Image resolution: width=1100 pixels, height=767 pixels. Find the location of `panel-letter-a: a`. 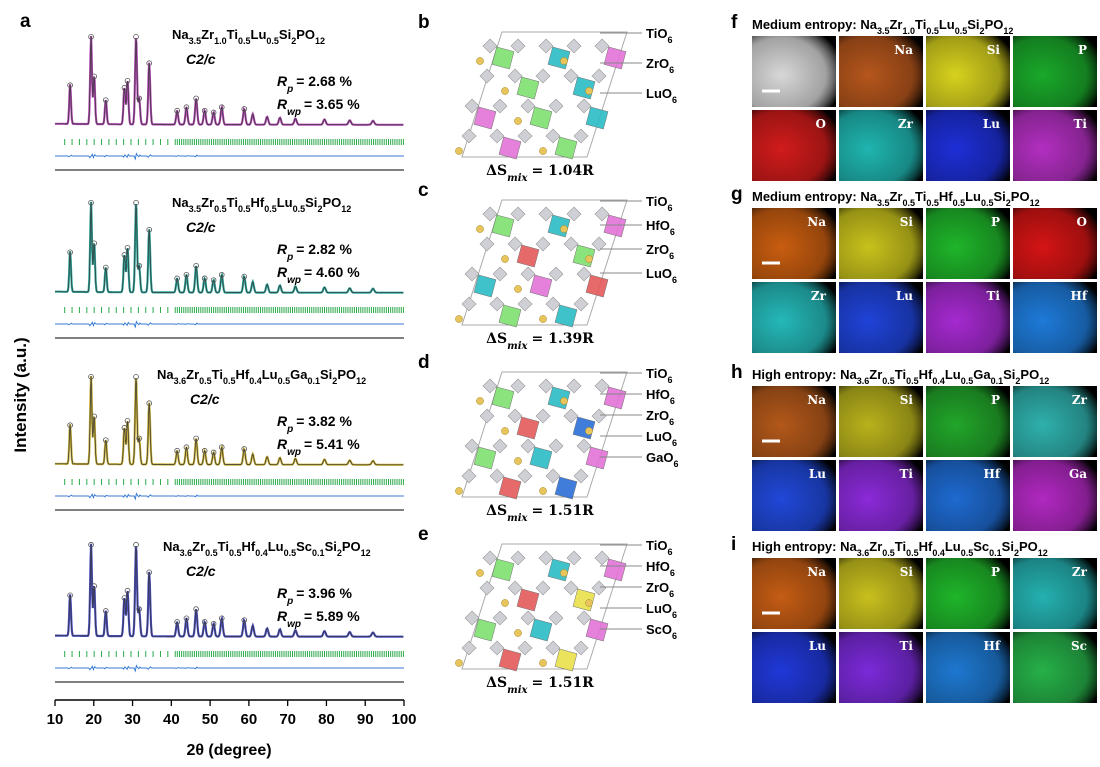

panel-letter-a: a is located at coordinates (25, 21).